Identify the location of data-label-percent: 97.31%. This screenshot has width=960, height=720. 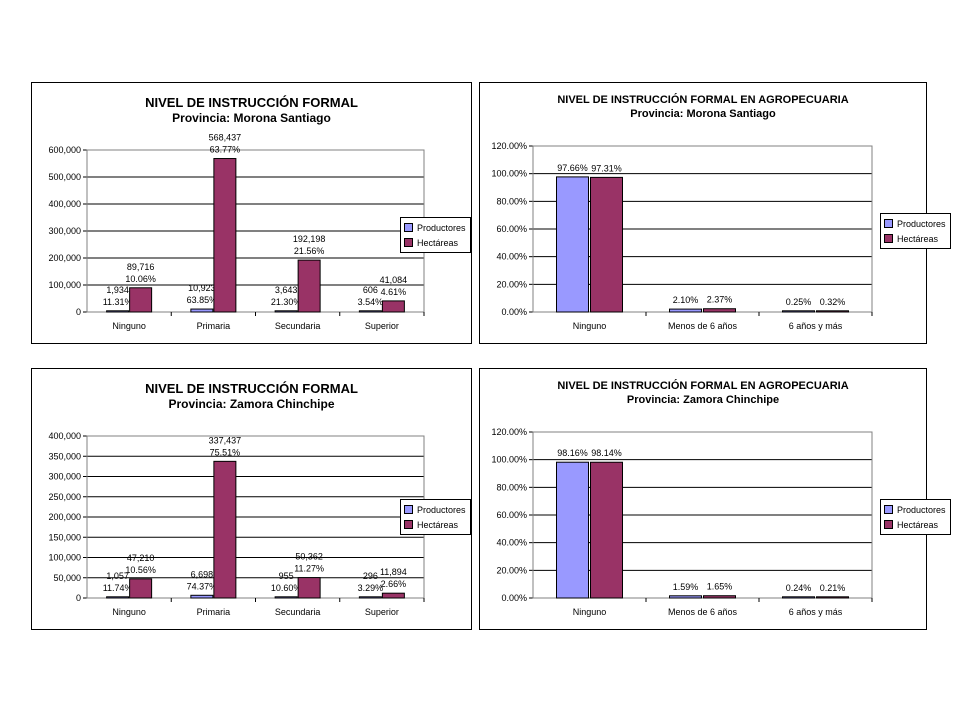
(606, 168).